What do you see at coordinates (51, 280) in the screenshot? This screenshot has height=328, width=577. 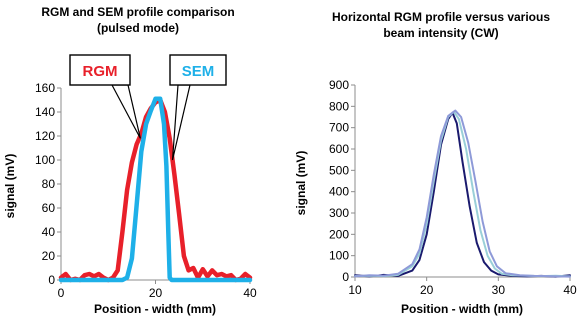 I see `chart1-y-tick-label: 0` at bounding box center [51, 280].